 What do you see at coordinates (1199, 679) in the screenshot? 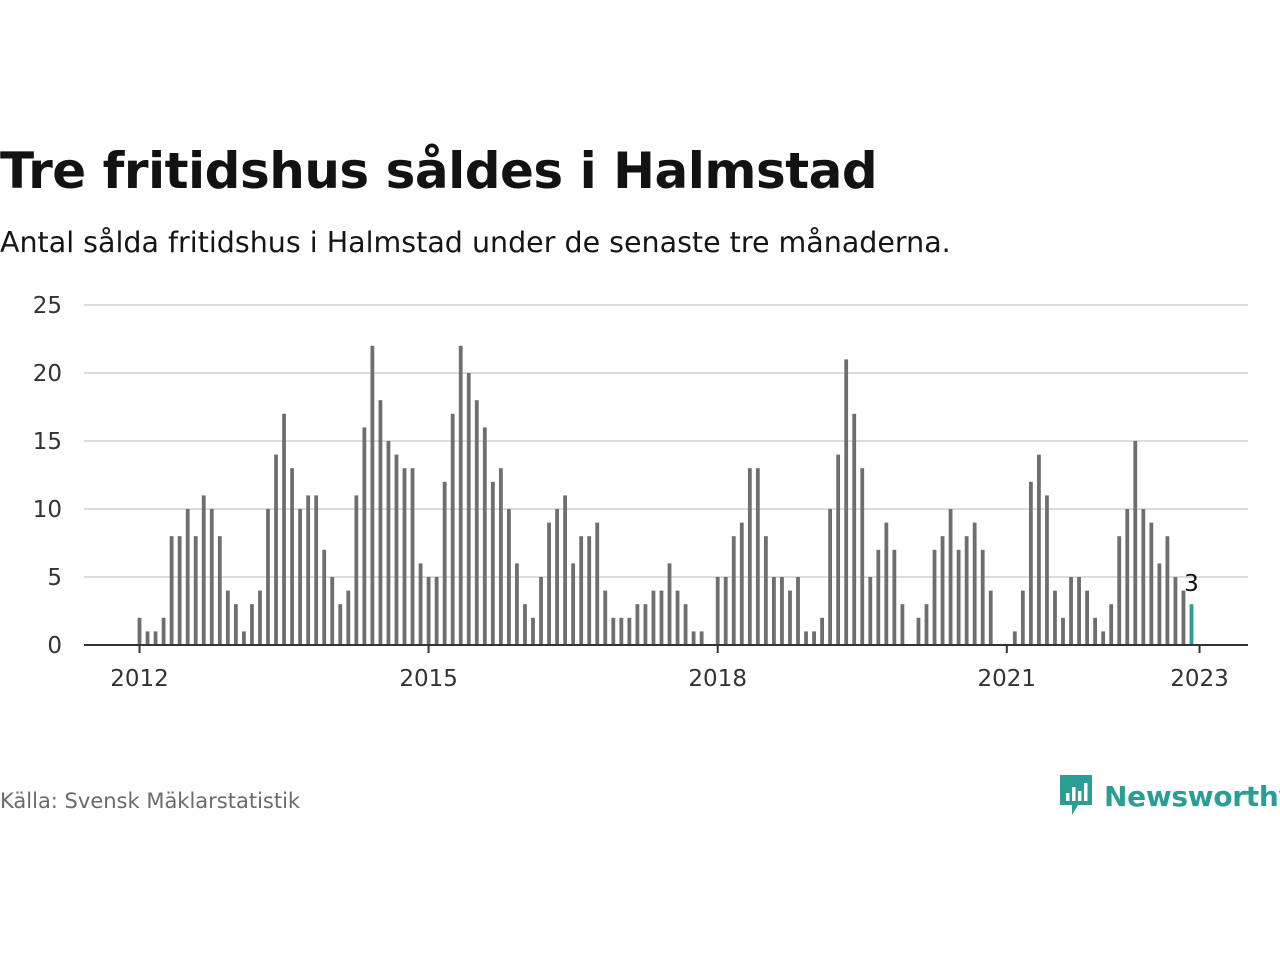
I see `x-tick-label: 2023` at bounding box center [1199, 679].